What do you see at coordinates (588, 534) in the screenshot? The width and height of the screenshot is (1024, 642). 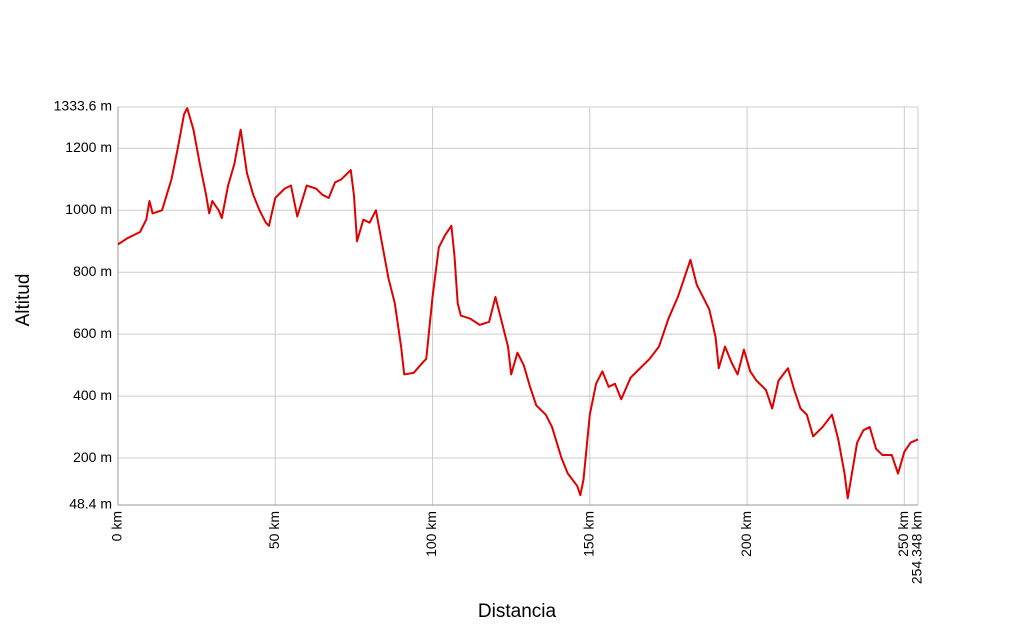 I see `x-tick-label: 150 km` at bounding box center [588, 534].